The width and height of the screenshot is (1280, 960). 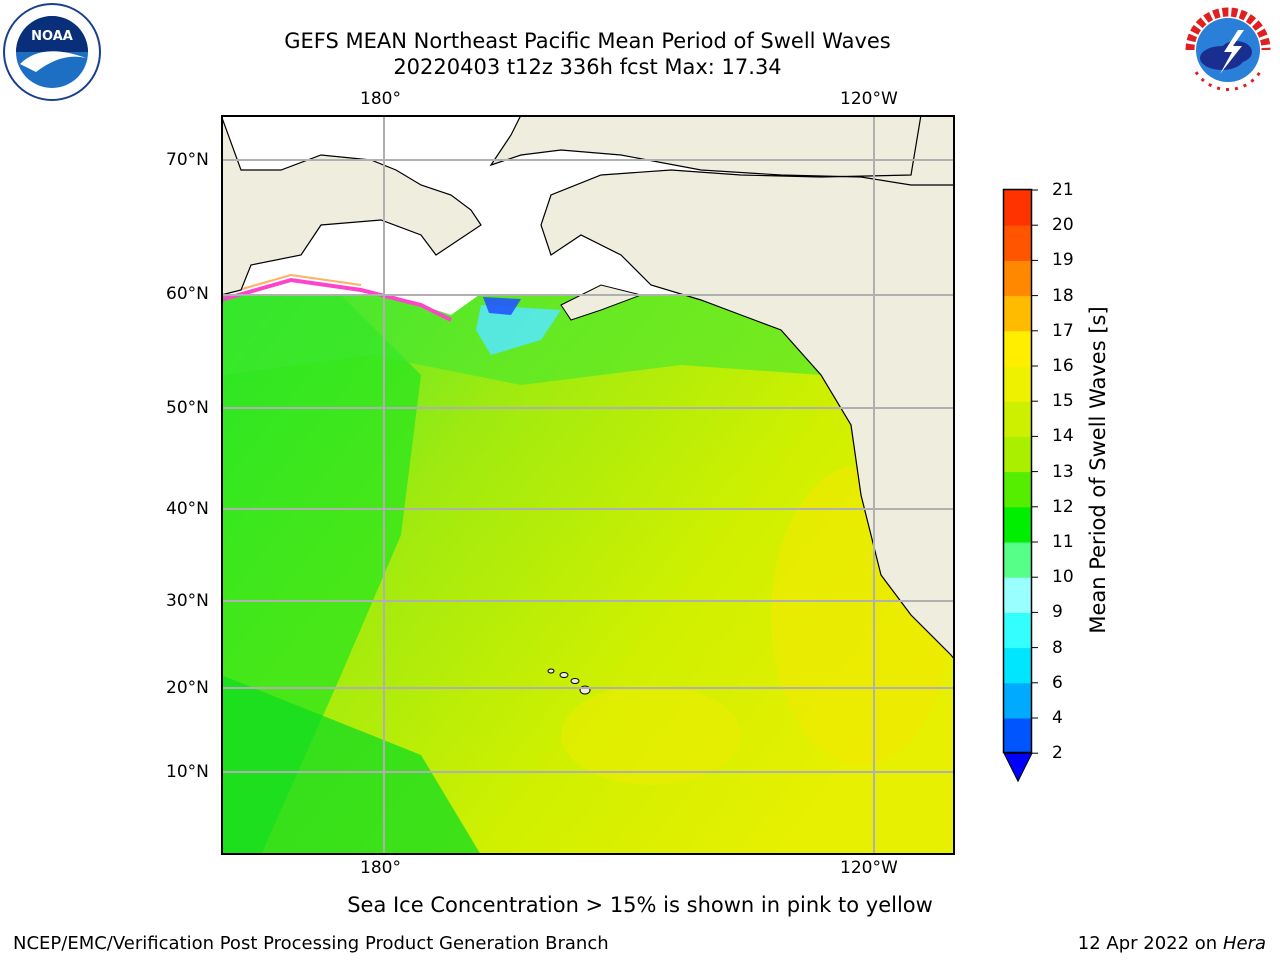 What do you see at coordinates (351, 205) in the screenshot?
I see `land-siberia` at bounding box center [351, 205].